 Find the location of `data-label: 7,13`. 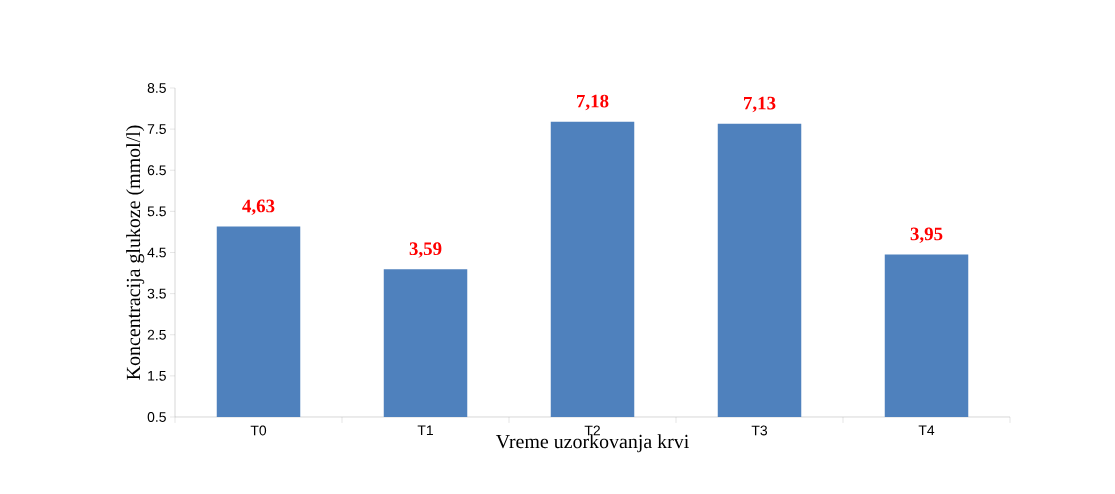

data-label: 7,13 is located at coordinates (760, 104).